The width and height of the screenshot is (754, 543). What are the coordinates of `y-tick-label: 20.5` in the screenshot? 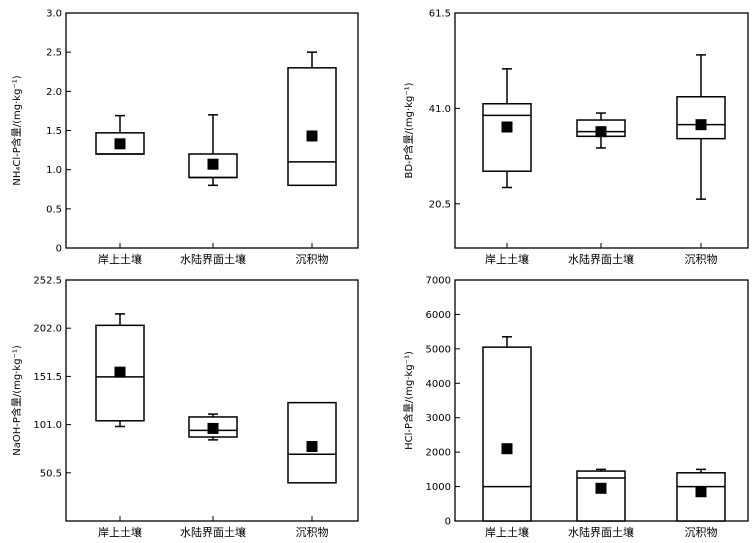 It's located at (440, 204).